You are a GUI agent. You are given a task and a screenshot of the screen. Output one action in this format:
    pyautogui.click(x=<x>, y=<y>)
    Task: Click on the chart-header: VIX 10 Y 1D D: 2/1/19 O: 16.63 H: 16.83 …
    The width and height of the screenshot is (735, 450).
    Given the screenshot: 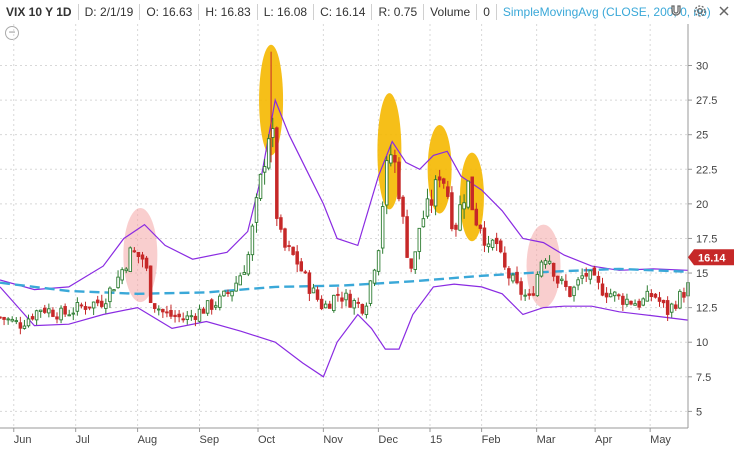 What is the action you would take?
    pyautogui.click(x=367, y=12)
    